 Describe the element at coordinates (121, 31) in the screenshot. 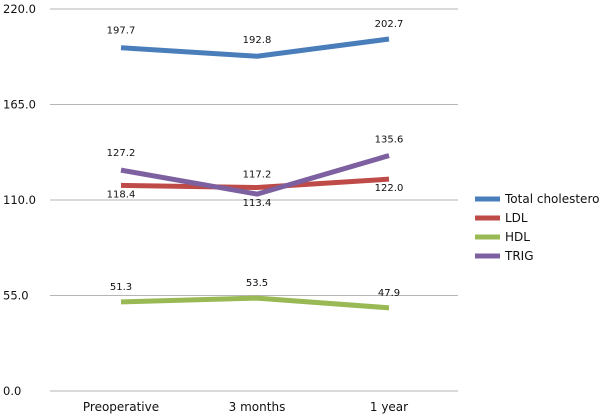

I see `data-label: 197.7` at that location.